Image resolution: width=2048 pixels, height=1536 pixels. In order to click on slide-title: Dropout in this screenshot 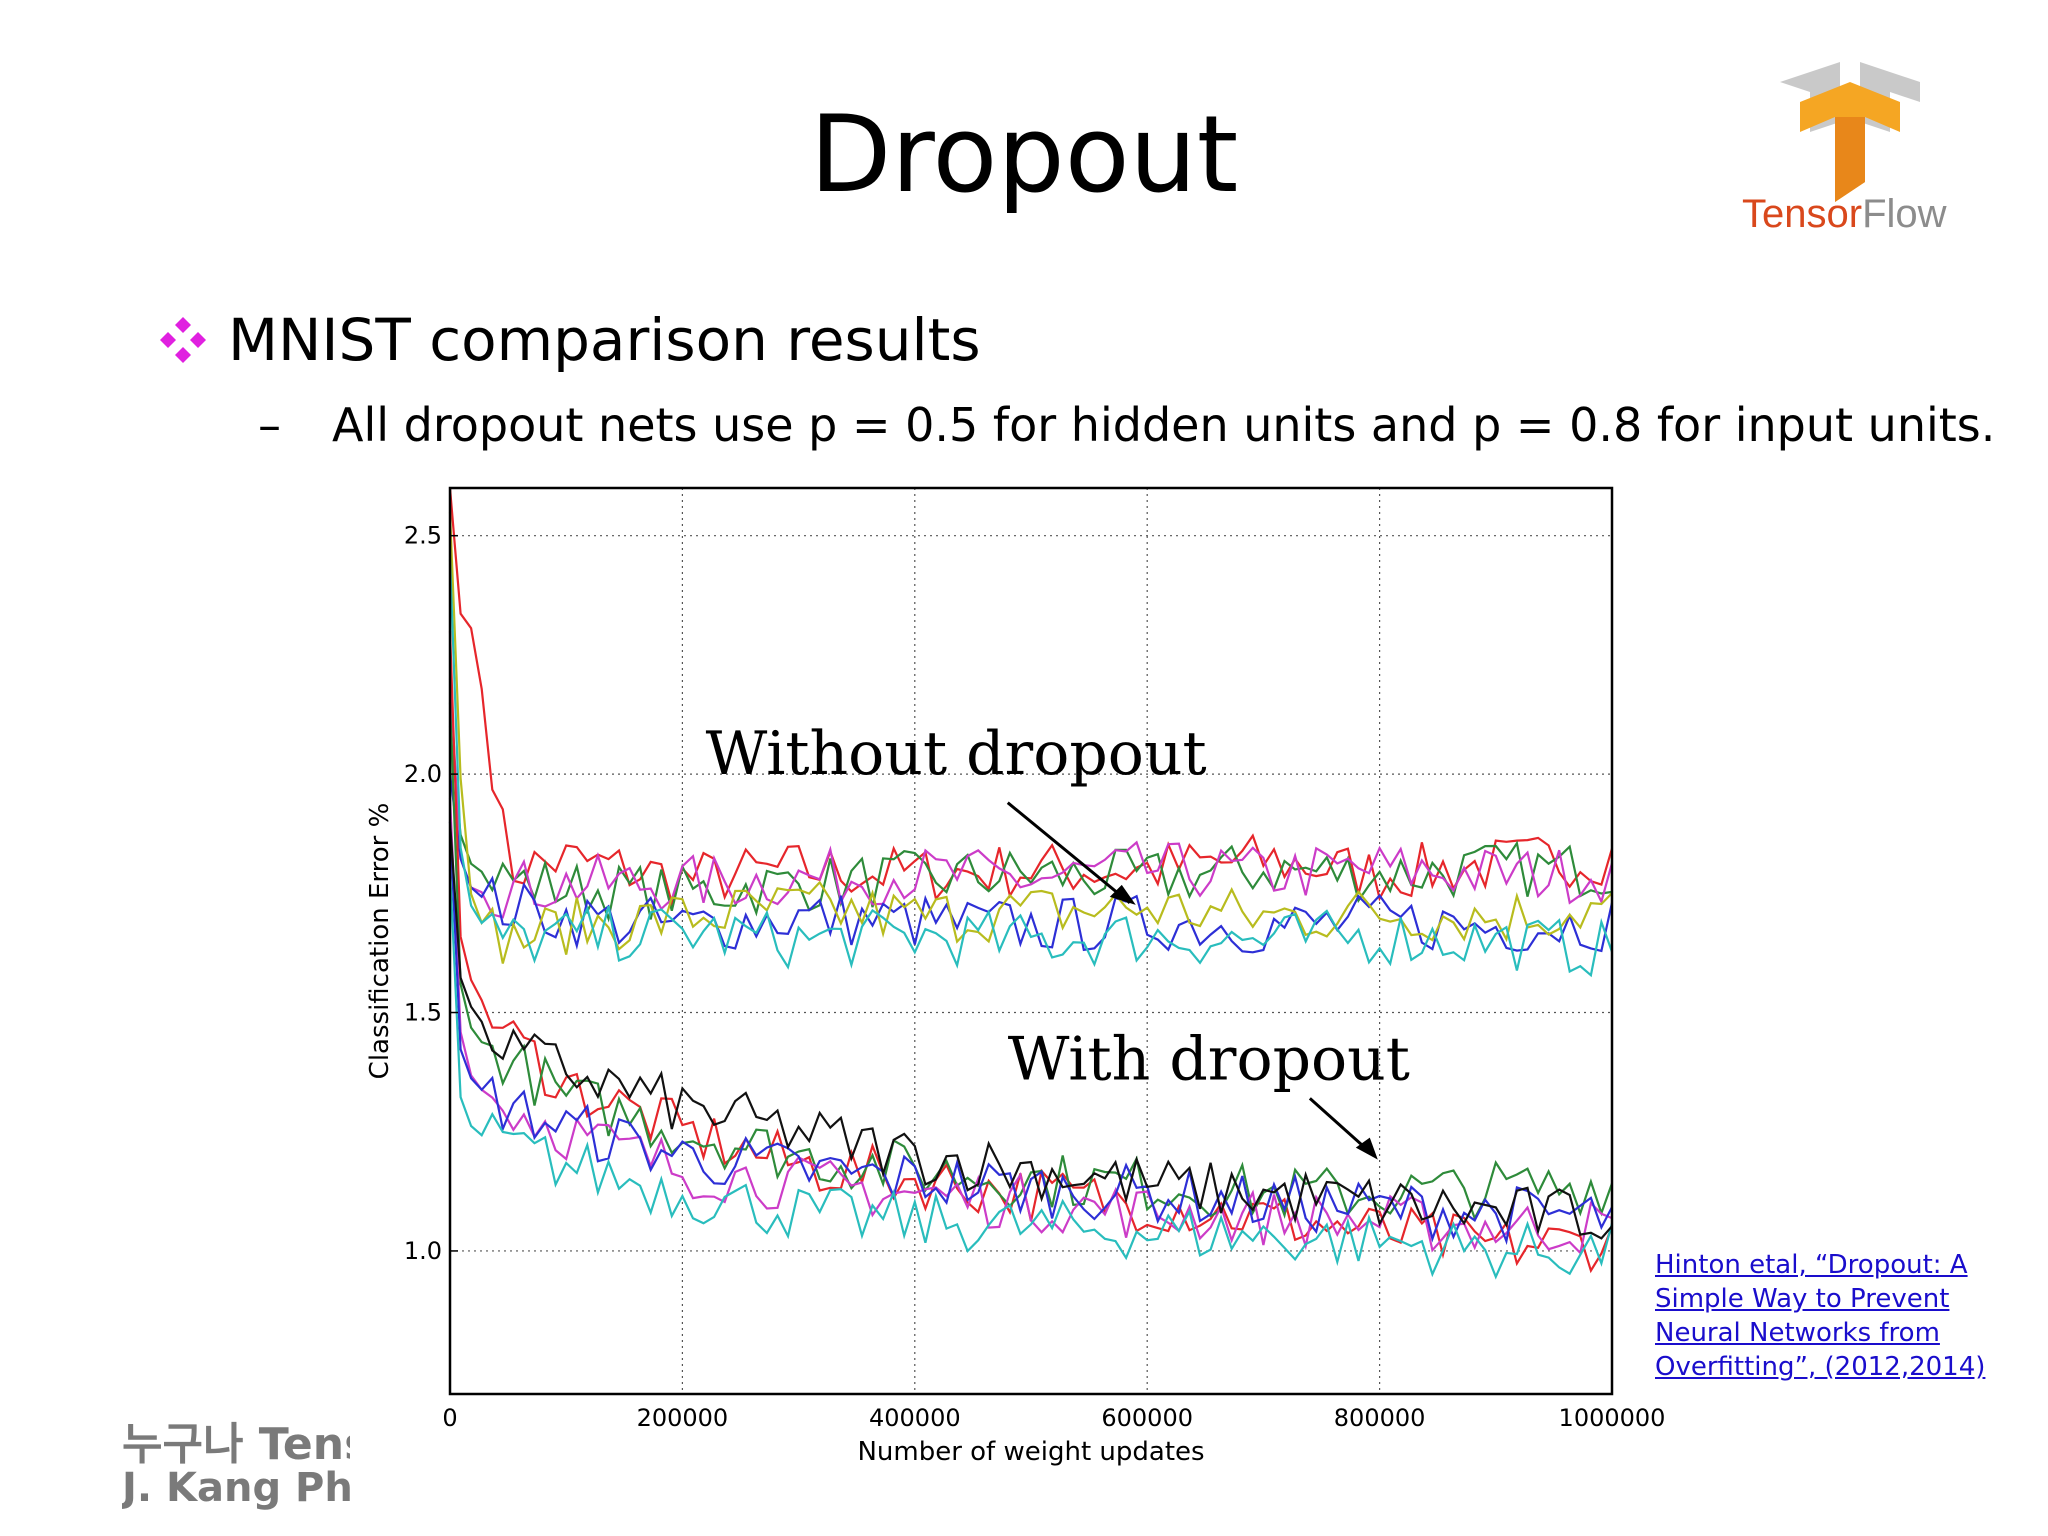, I will do `click(1024, 154)`.